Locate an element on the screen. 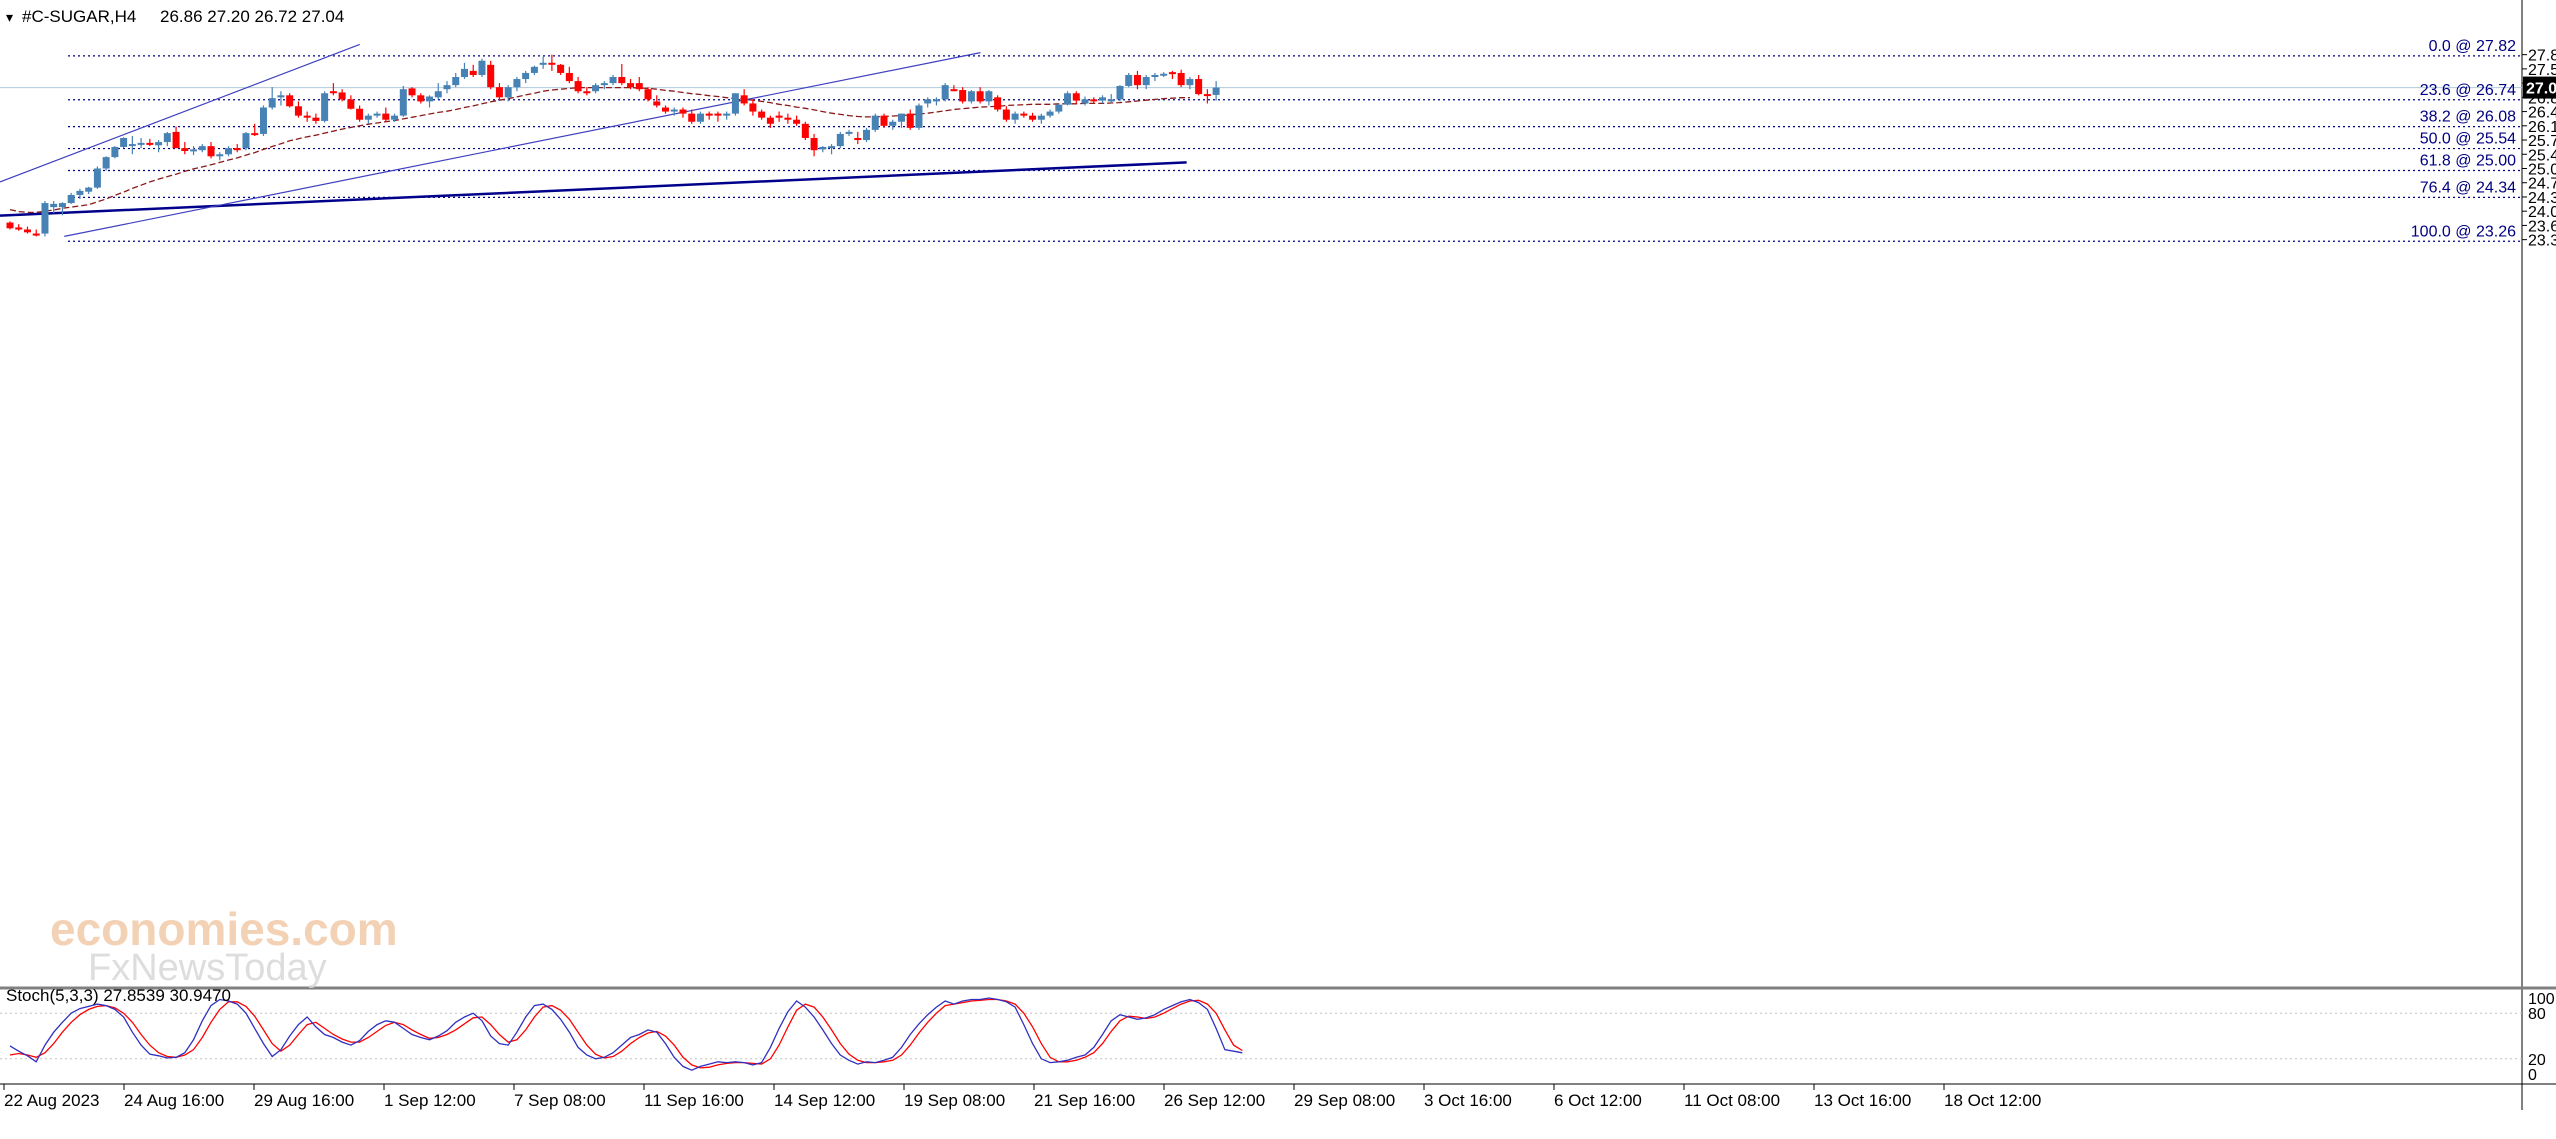  stoch-signal-line is located at coordinates (626, 1033).